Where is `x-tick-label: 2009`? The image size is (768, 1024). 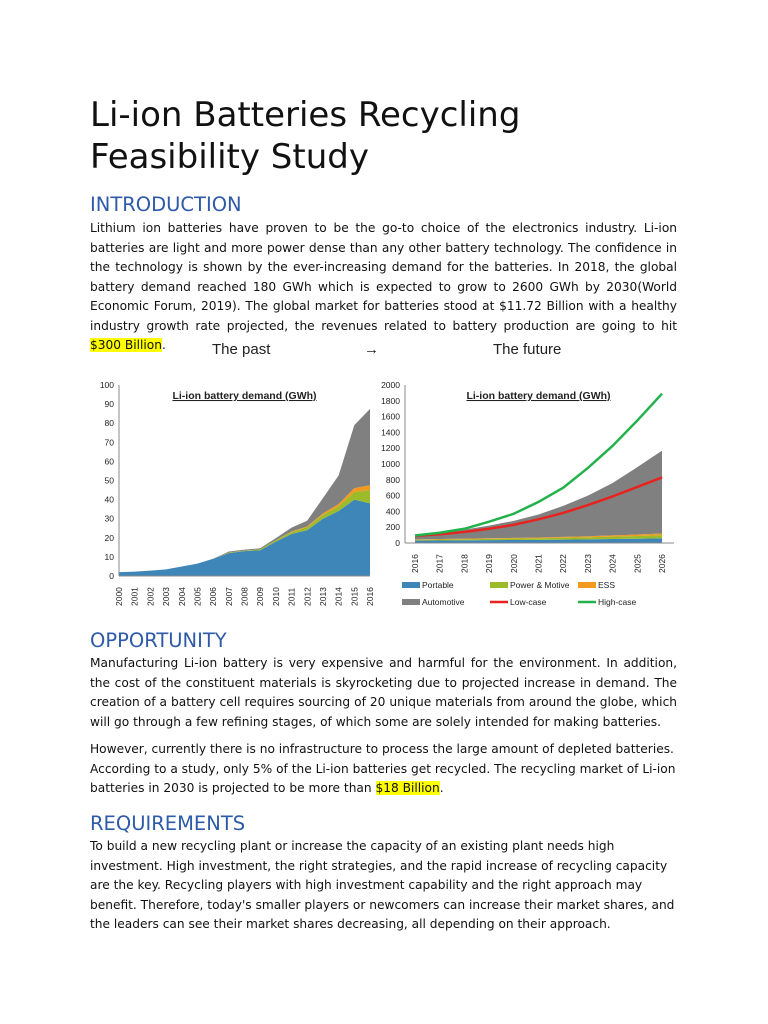 x-tick-label: 2009 is located at coordinates (260, 596).